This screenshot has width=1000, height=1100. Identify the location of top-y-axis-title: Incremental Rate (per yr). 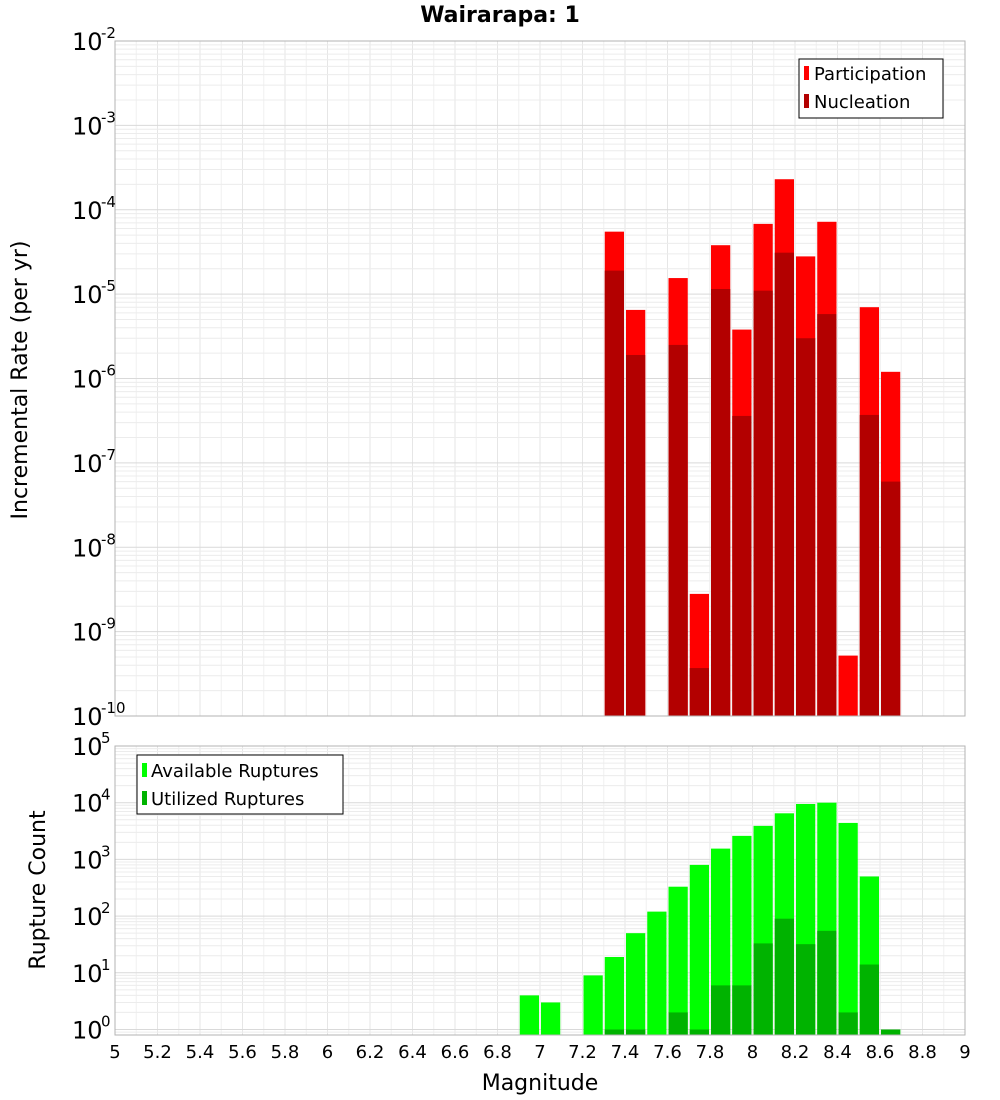
(20, 380).